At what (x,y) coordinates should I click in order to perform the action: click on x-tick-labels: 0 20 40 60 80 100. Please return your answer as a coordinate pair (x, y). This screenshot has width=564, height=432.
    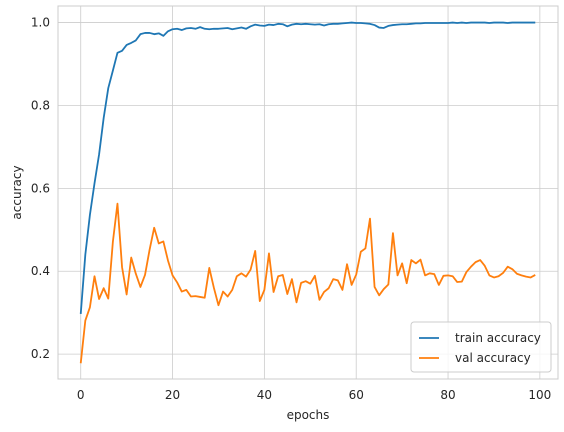
    Looking at the image, I should click on (314, 395).